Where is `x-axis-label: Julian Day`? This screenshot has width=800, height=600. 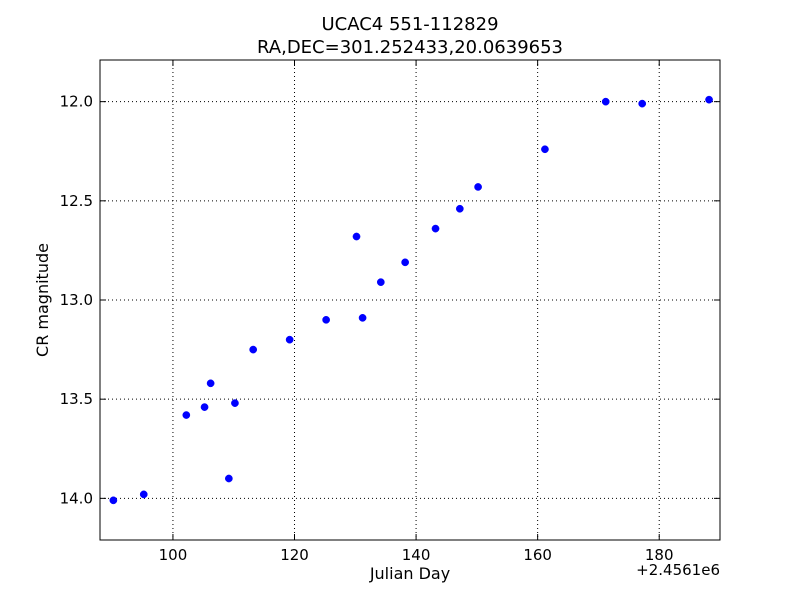 x-axis-label: Julian Day is located at coordinates (409, 573).